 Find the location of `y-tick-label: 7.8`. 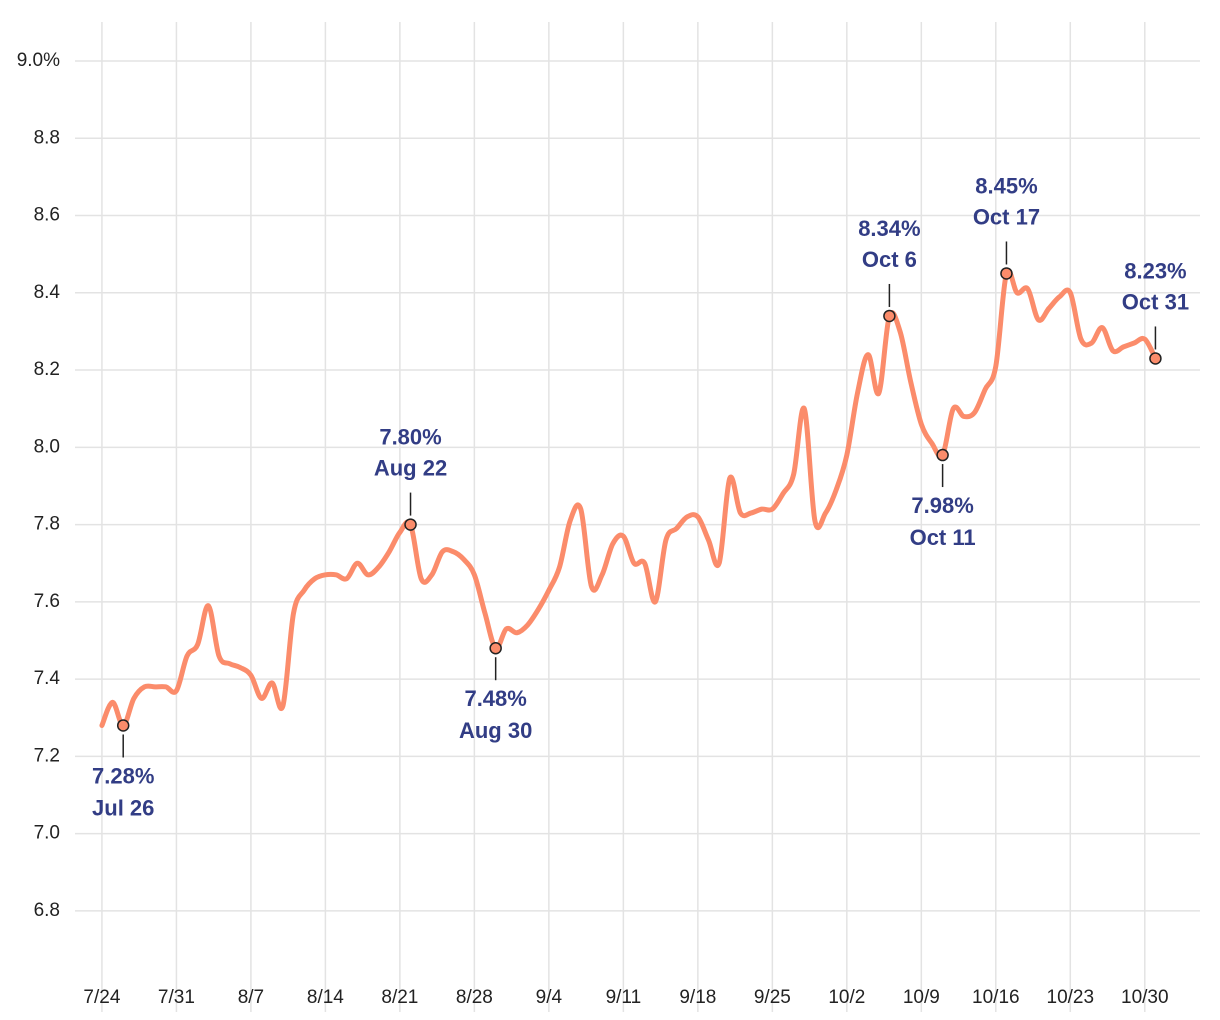

y-tick-label: 7.8 is located at coordinates (47, 524).